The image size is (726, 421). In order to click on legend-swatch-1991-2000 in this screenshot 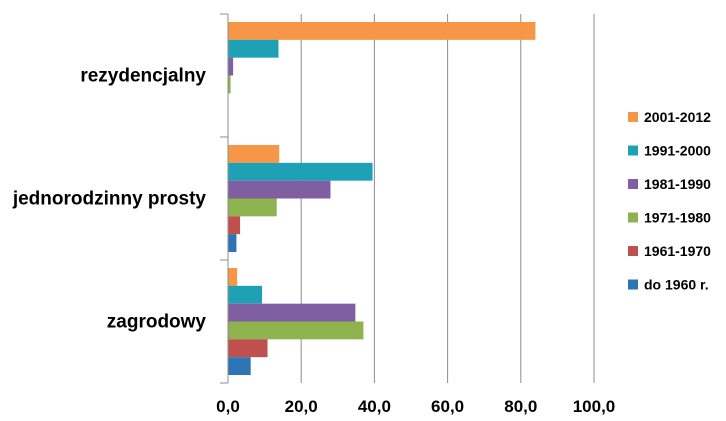, I will do `click(633, 150)`.